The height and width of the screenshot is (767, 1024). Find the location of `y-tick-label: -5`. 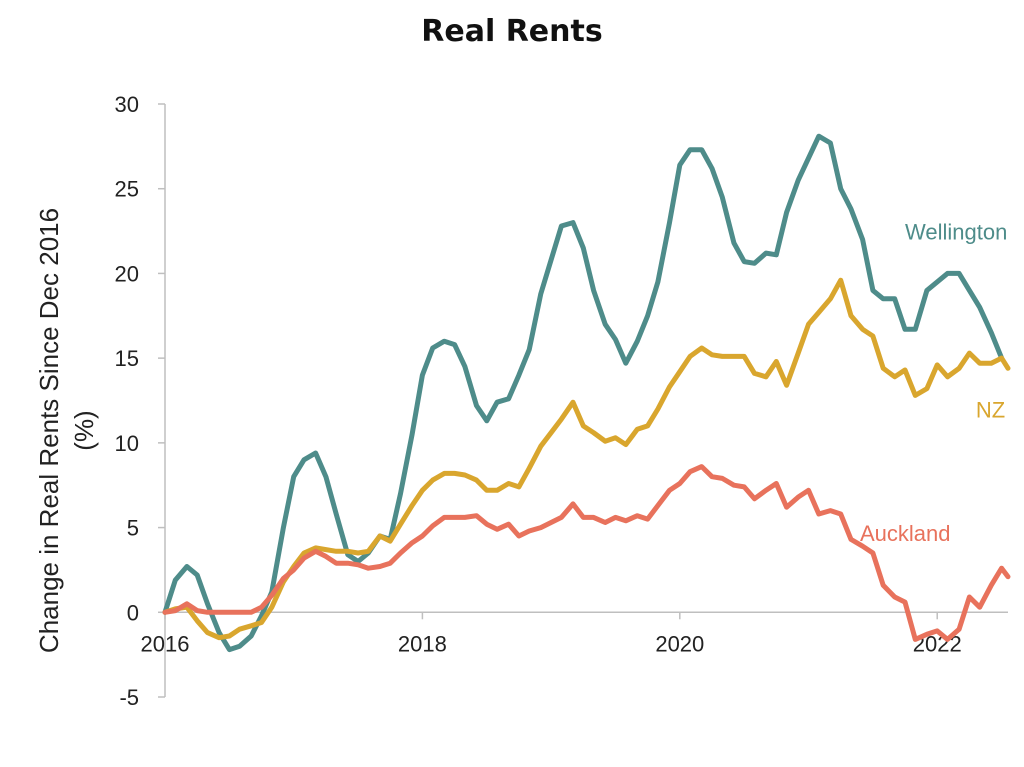

y-tick-label: -5 is located at coordinates (129, 697).